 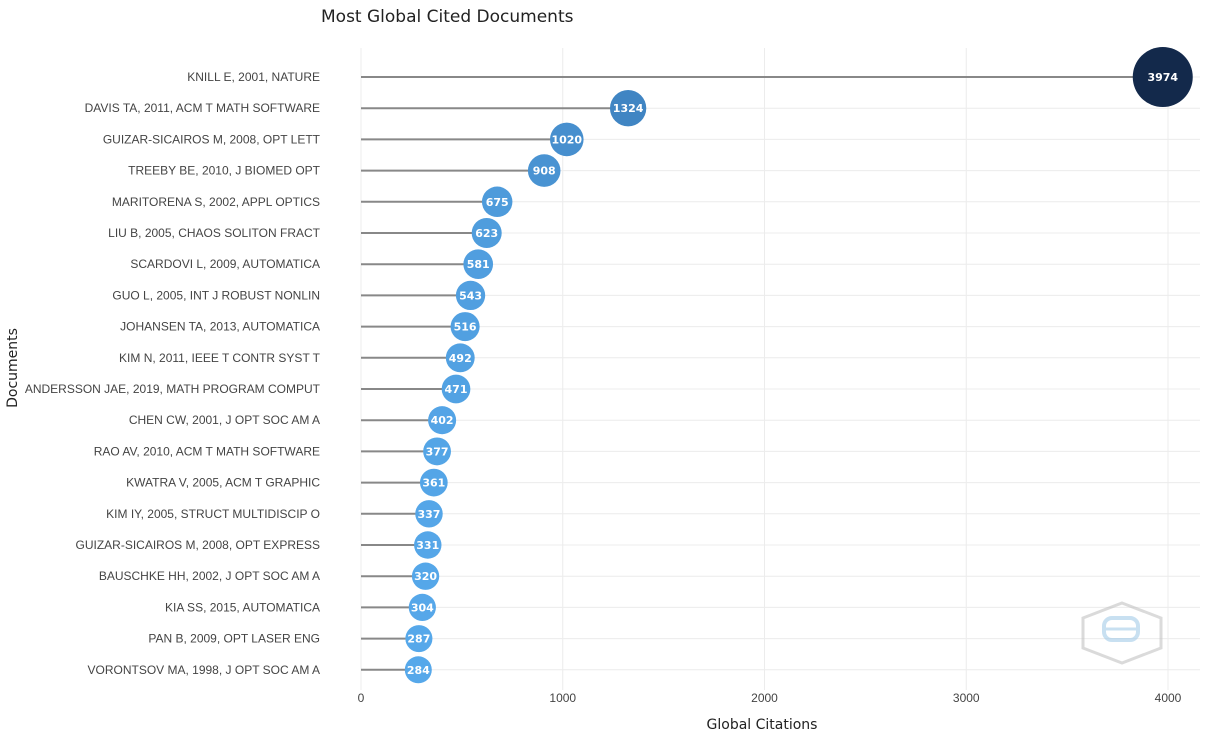 I want to click on data-label: 516, so click(x=465, y=327).